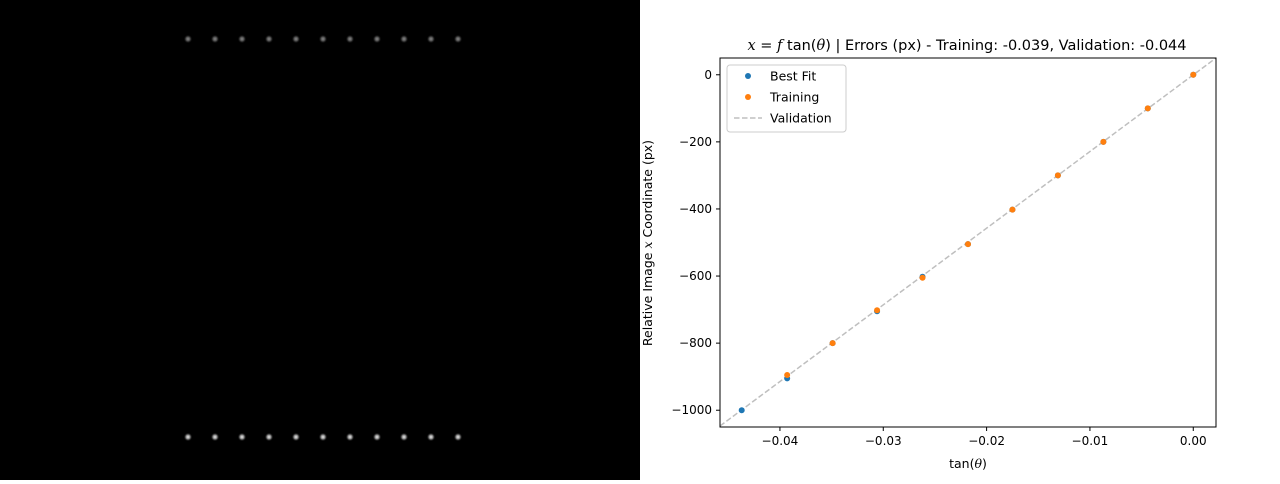 The height and width of the screenshot is (484, 1280). Describe the element at coordinates (801, 118) in the screenshot. I see `legend-label-validation: Validation` at that location.